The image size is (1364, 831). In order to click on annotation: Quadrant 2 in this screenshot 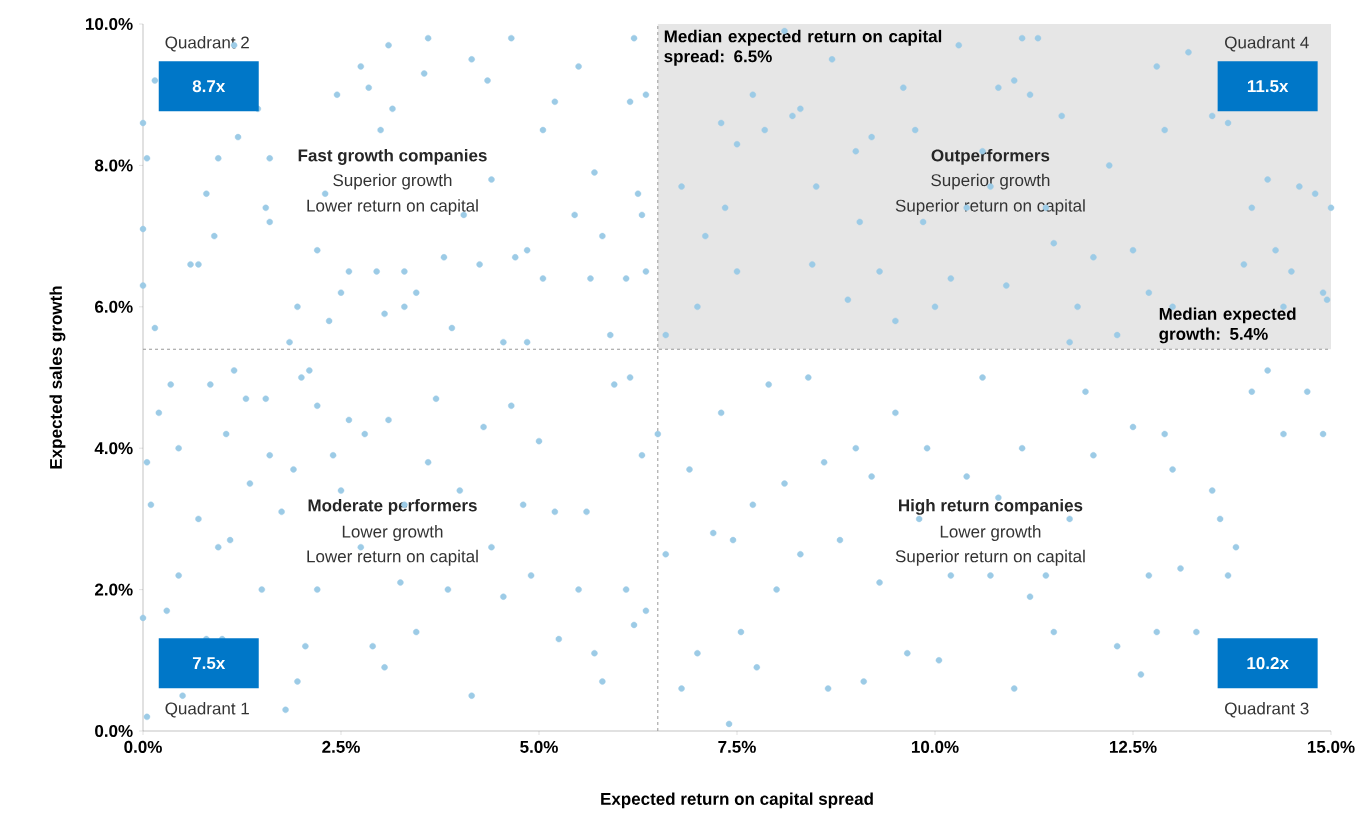, I will do `click(207, 44)`.